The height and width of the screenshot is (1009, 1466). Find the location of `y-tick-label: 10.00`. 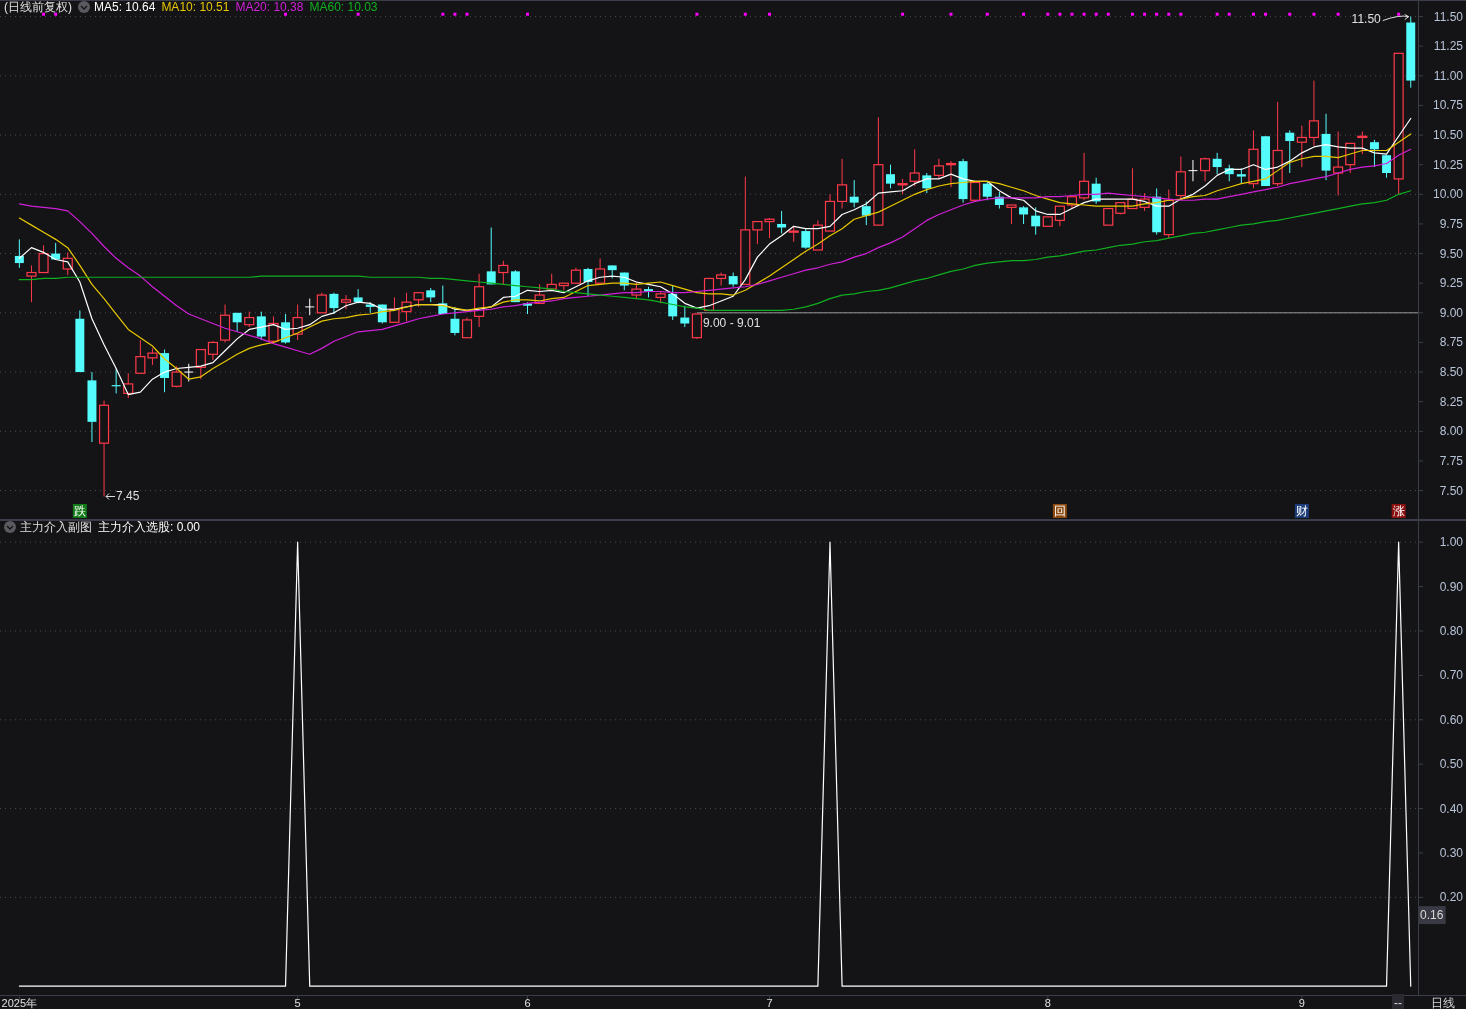

y-tick-label: 10.00 is located at coordinates (1448, 194).